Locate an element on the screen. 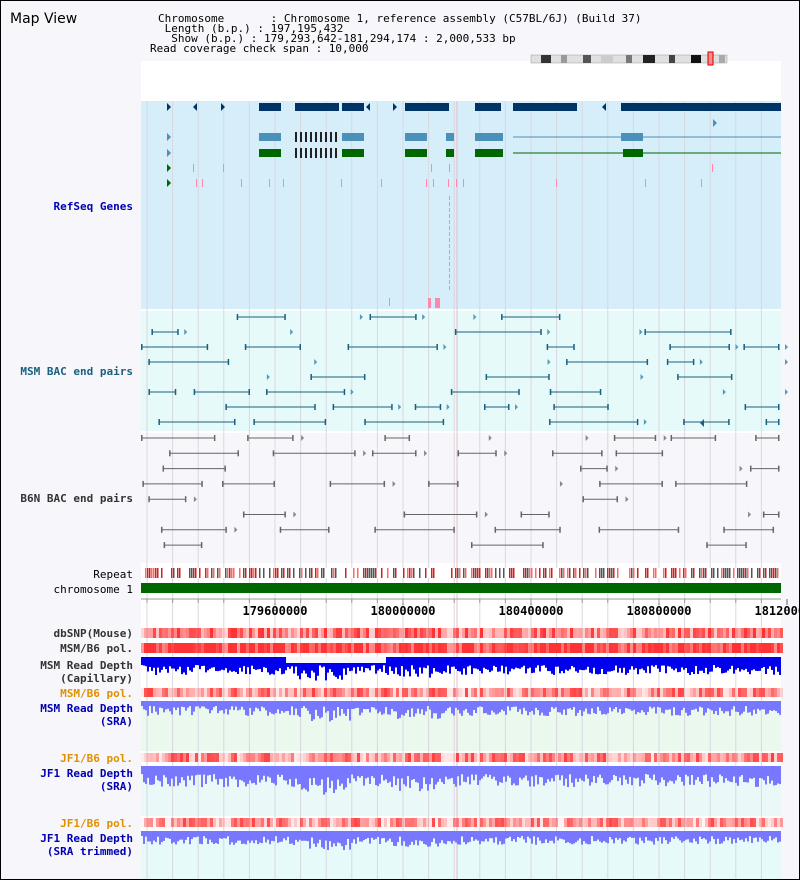  jf1-b6-pol-trimmed-label: JF1/B6 pol. is located at coordinates (96, 823).